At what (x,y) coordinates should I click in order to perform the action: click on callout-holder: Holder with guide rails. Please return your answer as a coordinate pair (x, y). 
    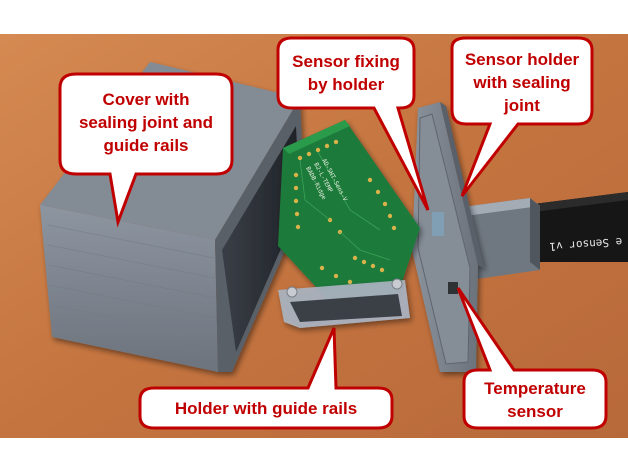
    Looking at the image, I should click on (266, 378).